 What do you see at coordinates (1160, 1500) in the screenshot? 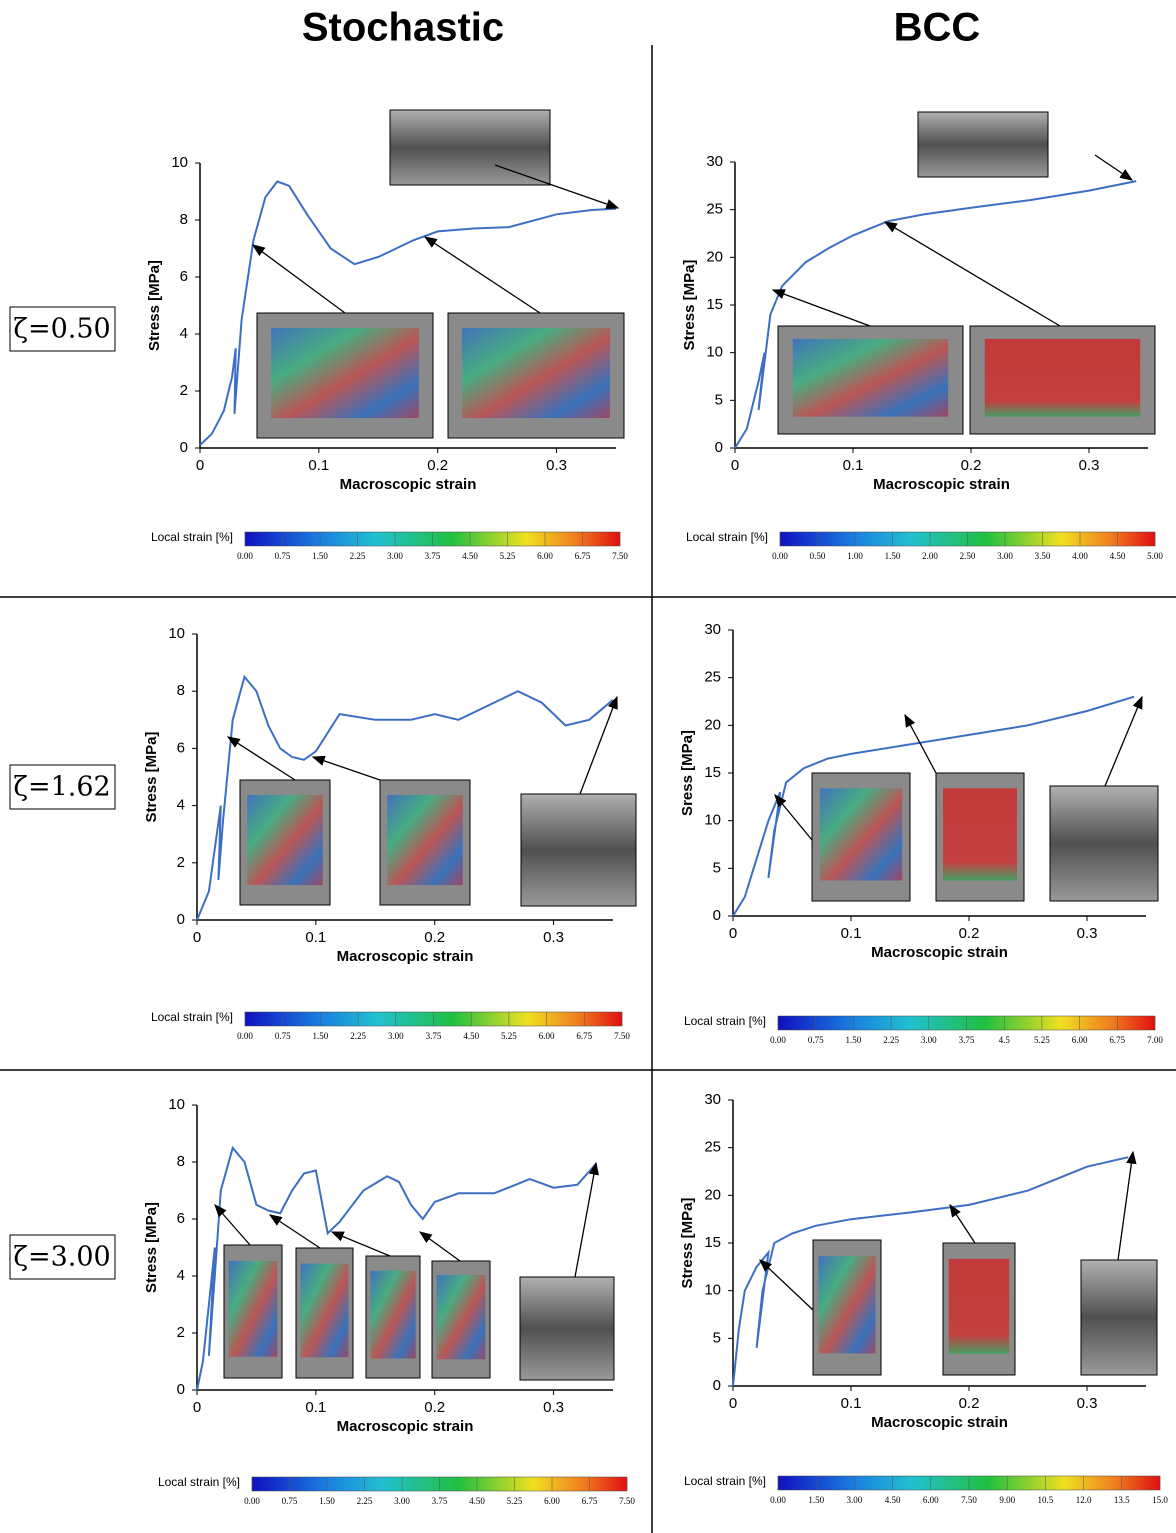
I see `colorbar-tick-label: 15.0` at bounding box center [1160, 1500].